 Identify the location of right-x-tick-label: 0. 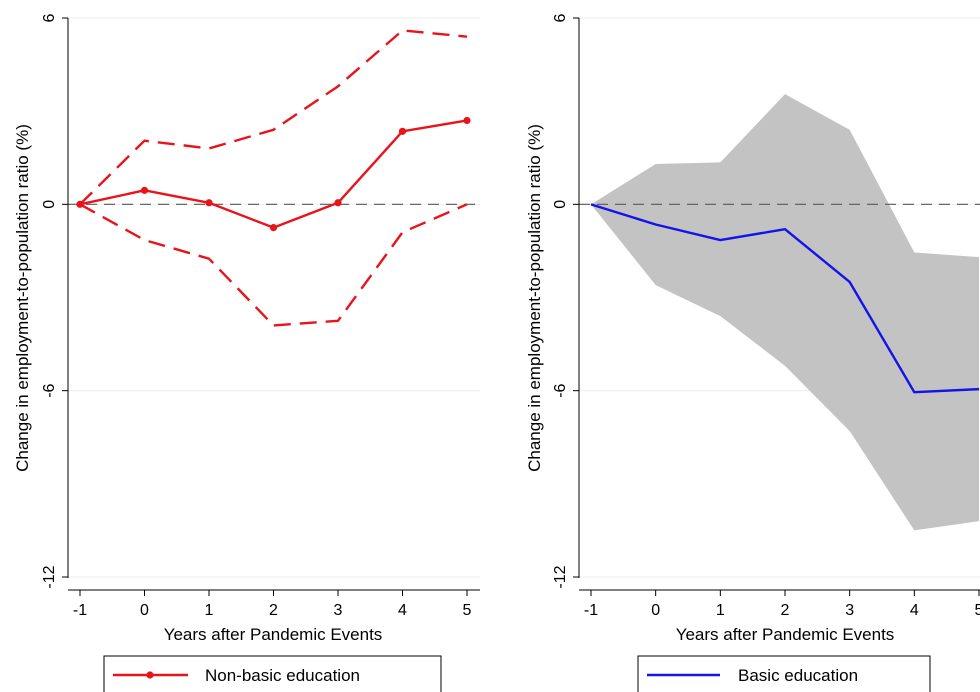
(655, 610).